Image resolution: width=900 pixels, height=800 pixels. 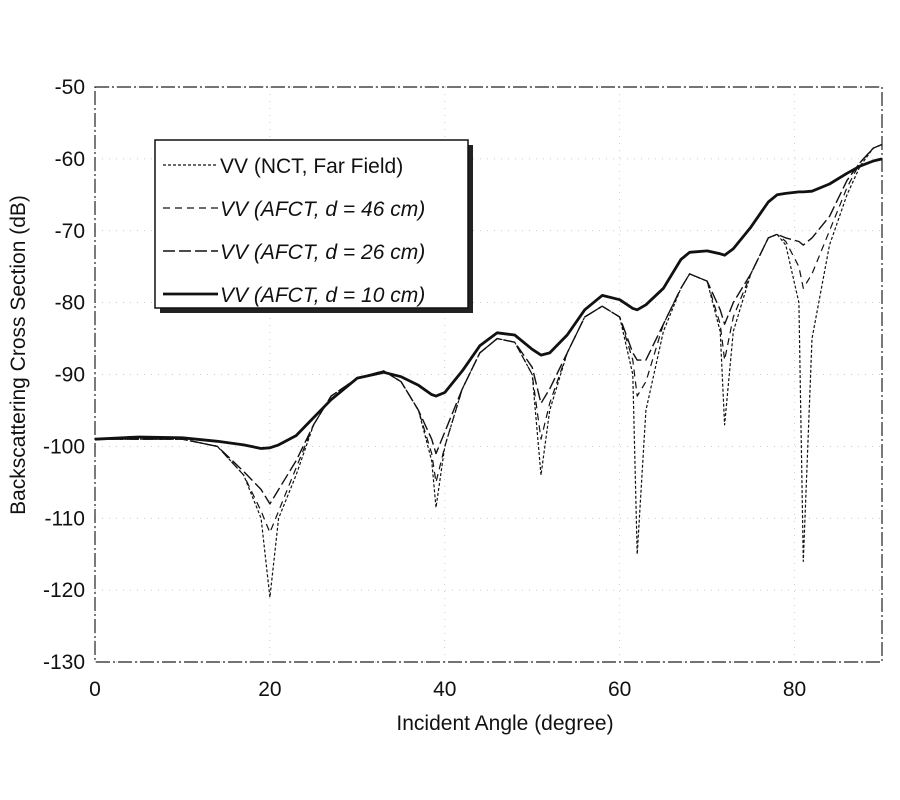 What do you see at coordinates (322, 252) in the screenshot?
I see `legend-label: VV (AFCT, d = 26 cm)` at bounding box center [322, 252].